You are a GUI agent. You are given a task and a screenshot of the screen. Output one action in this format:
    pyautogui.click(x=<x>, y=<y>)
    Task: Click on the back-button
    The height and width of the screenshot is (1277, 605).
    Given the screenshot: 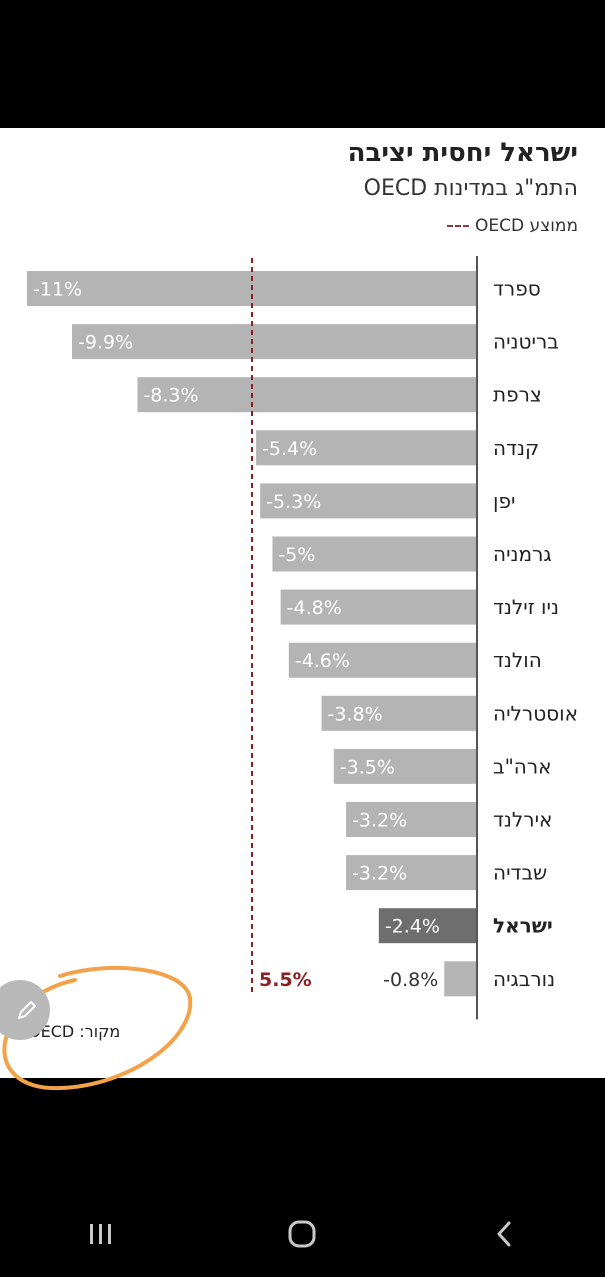 What is the action you would take?
    pyautogui.click(x=504, y=1234)
    